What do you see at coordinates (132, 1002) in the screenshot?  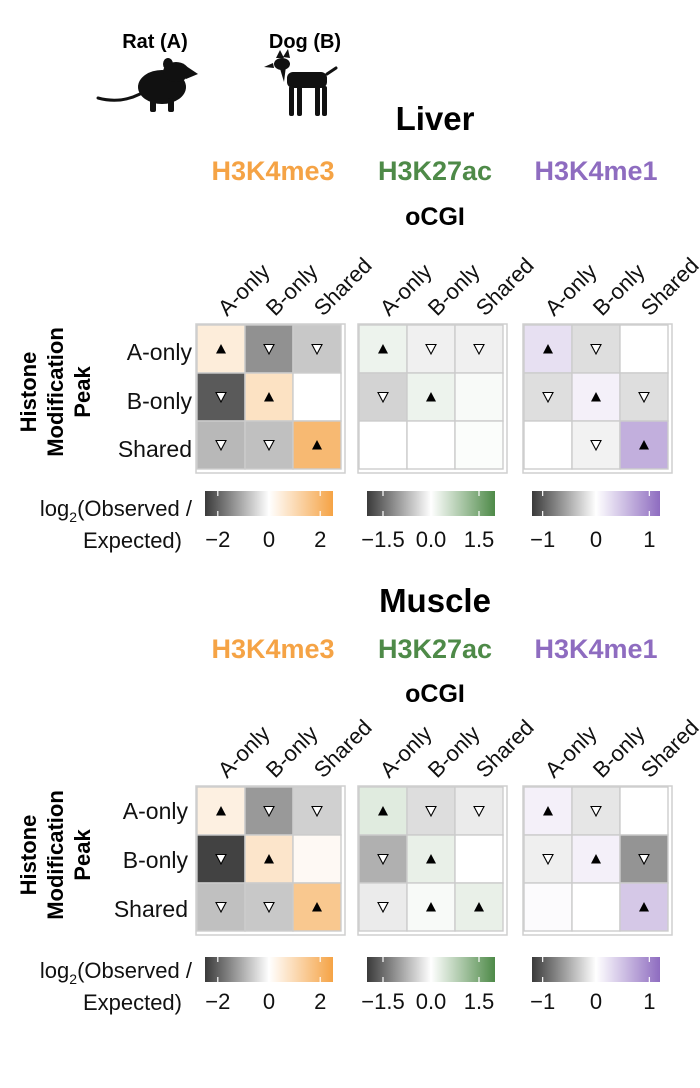 I see `legend-title-line2: Expected)` at bounding box center [132, 1002].